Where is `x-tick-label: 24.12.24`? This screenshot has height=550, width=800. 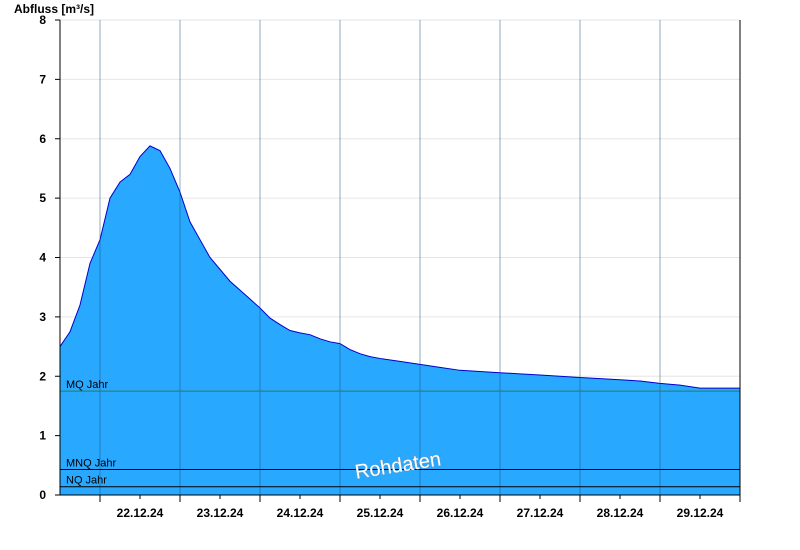 x-tick-label: 24.12.24 is located at coordinates (300, 513).